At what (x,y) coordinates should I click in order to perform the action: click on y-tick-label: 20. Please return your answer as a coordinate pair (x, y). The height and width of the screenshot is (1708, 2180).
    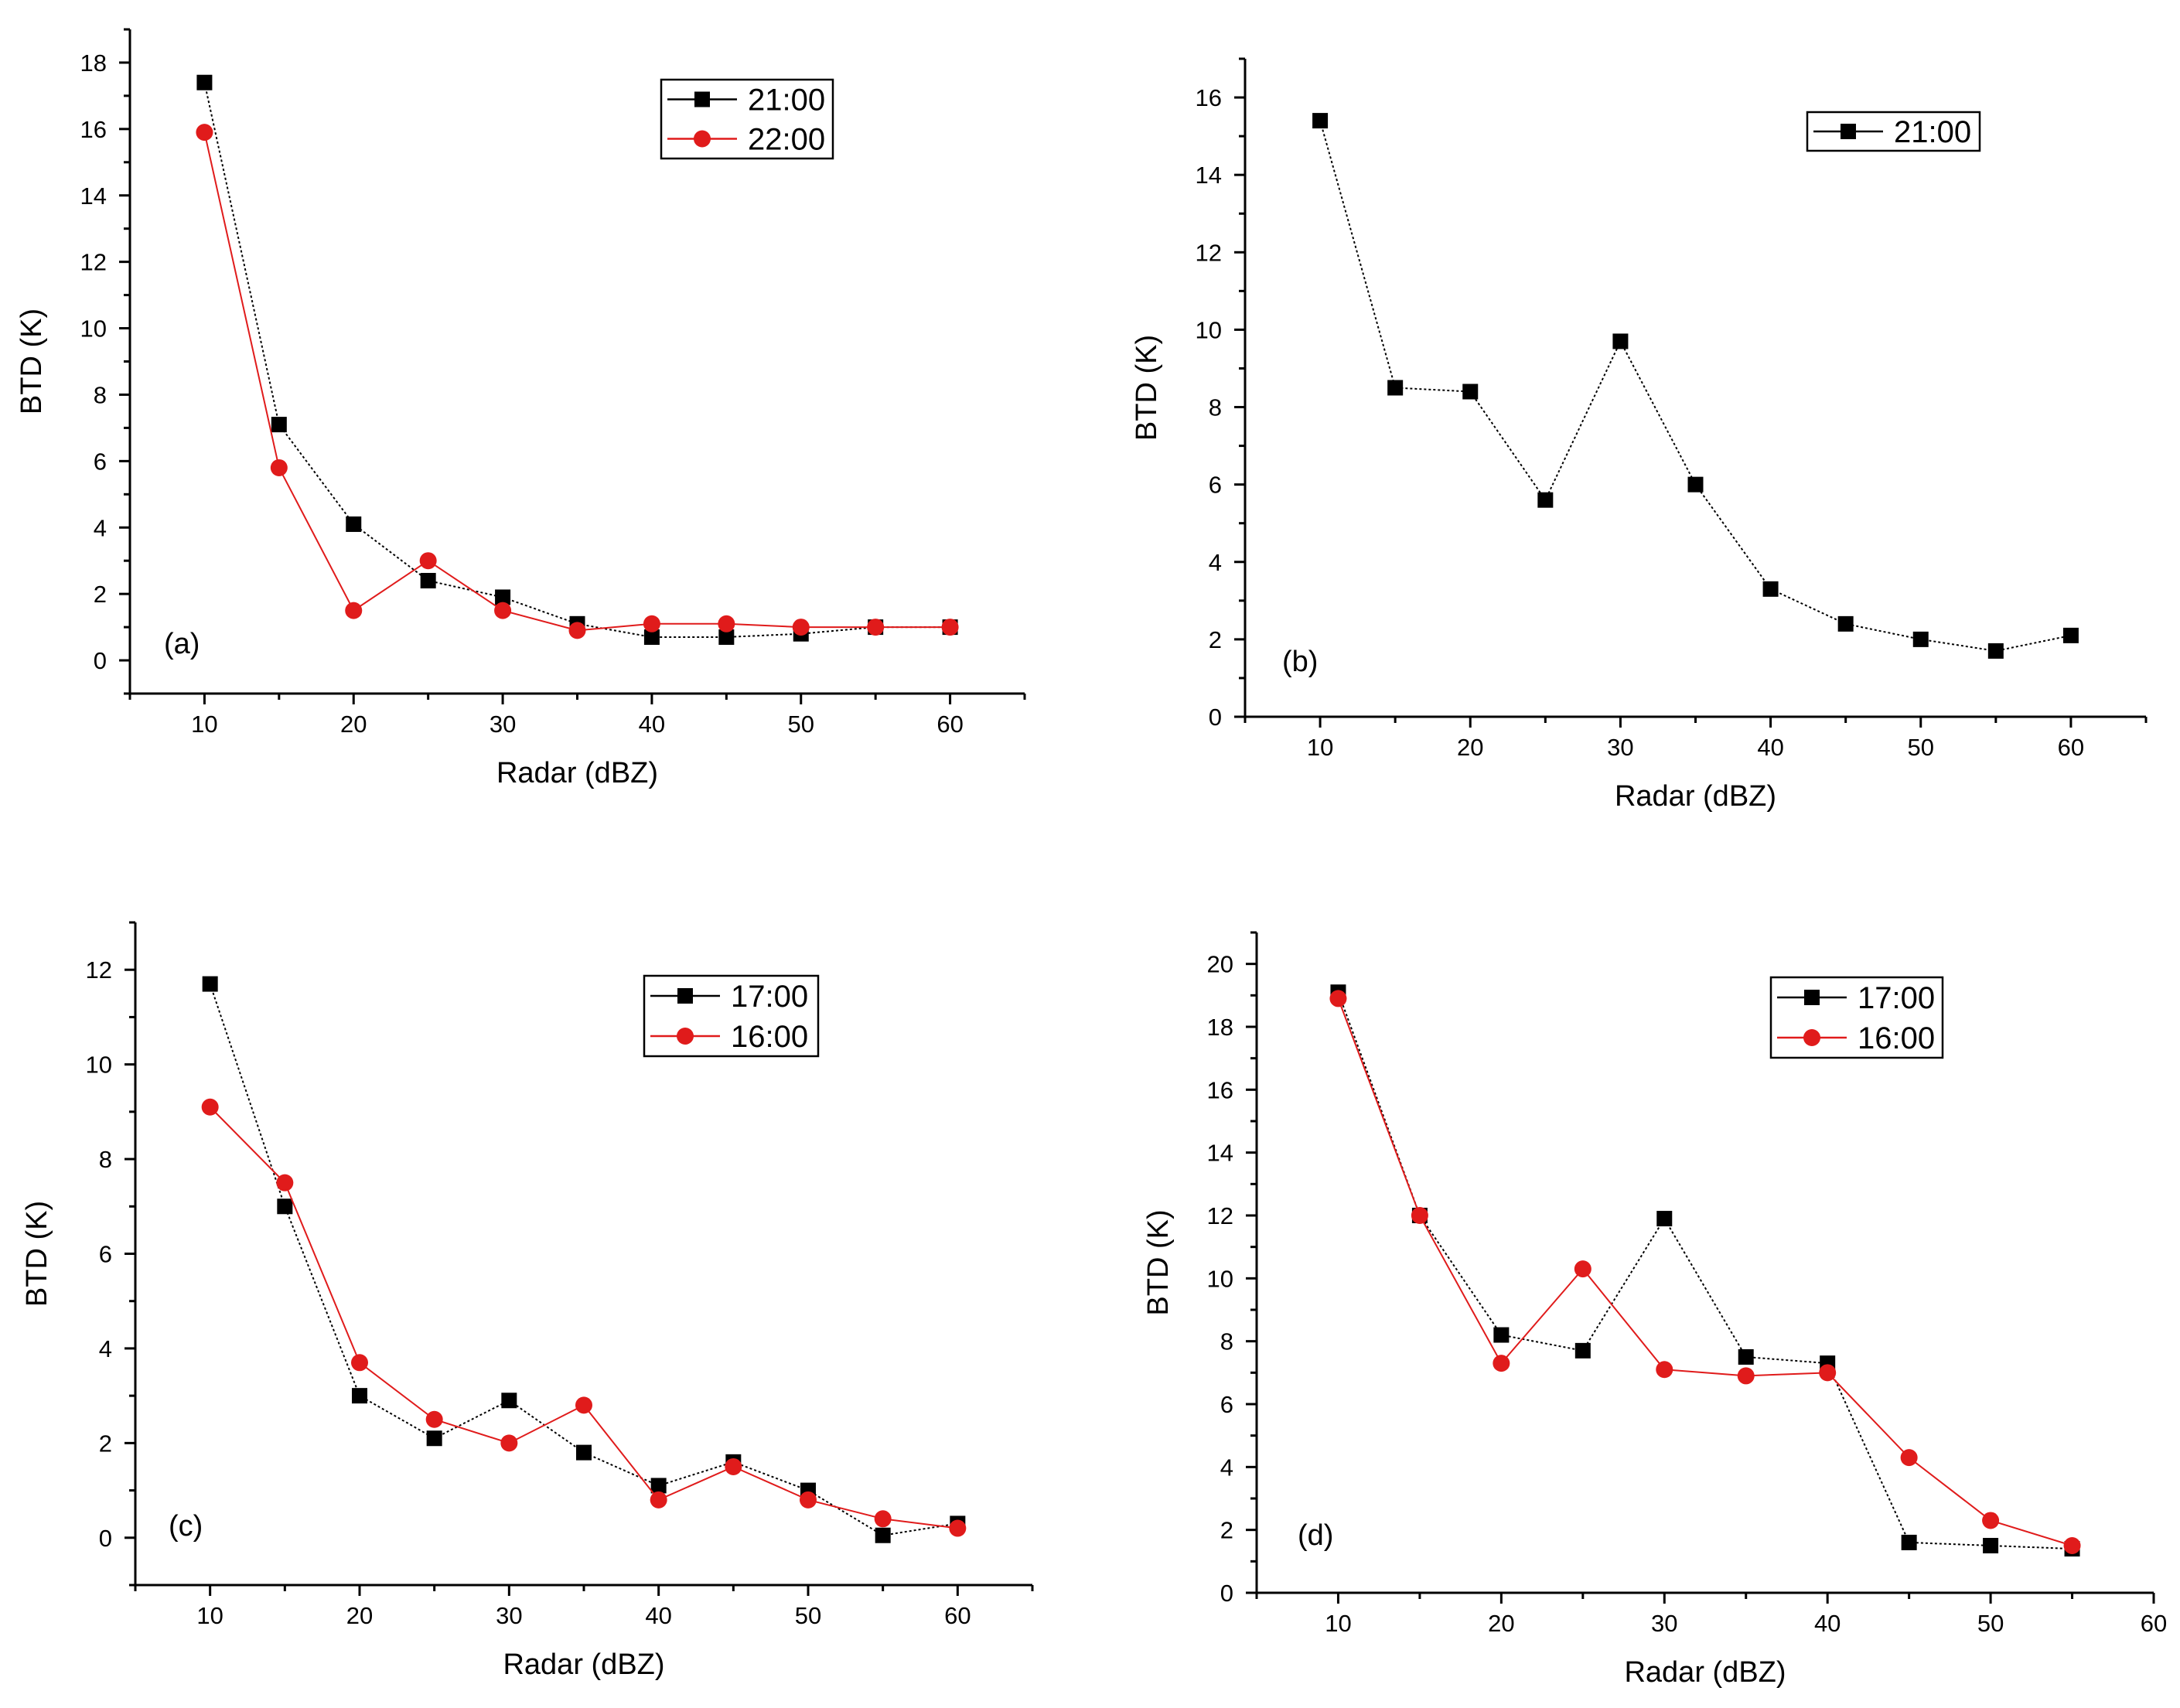
    Looking at the image, I should click on (1220, 964).